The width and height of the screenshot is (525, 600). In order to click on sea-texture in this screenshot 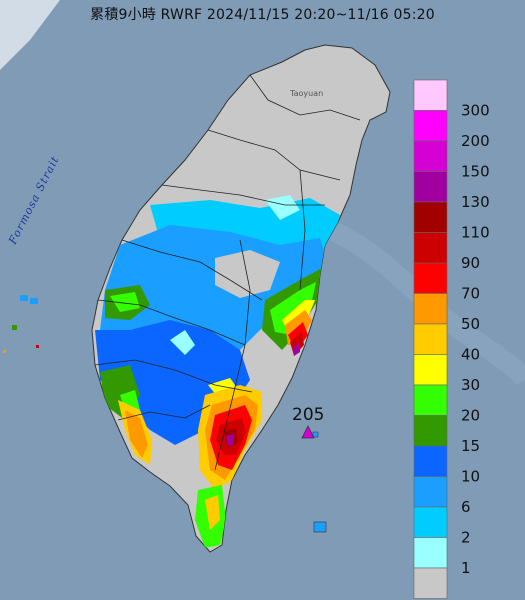, I will do `click(425, 303)`.